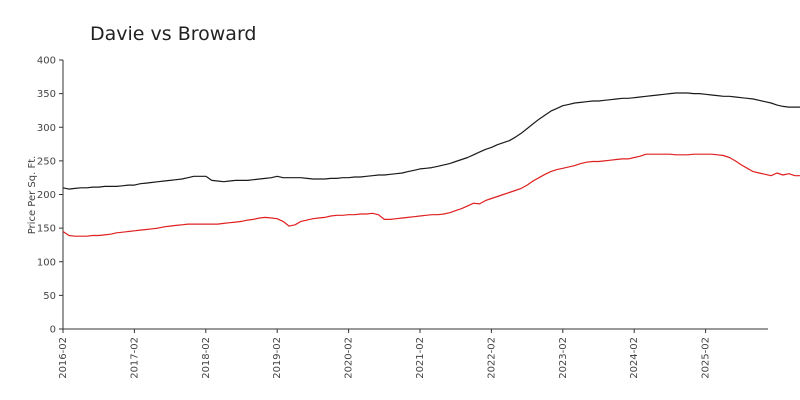 This screenshot has height=400, width=800. What do you see at coordinates (46, 128) in the screenshot?
I see `y-tick-label: 300` at bounding box center [46, 128].